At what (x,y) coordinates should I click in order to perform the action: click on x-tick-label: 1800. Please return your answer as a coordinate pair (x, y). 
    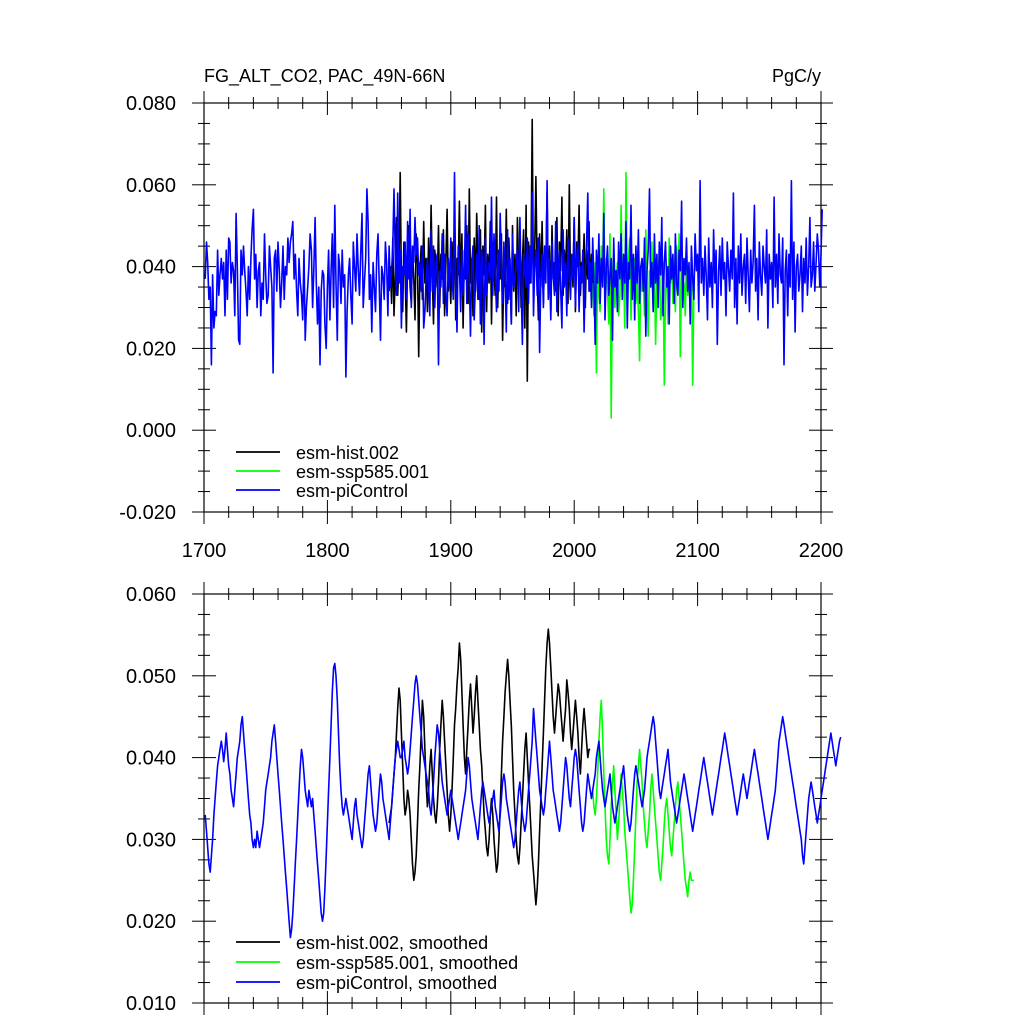
    Looking at the image, I should click on (327, 551).